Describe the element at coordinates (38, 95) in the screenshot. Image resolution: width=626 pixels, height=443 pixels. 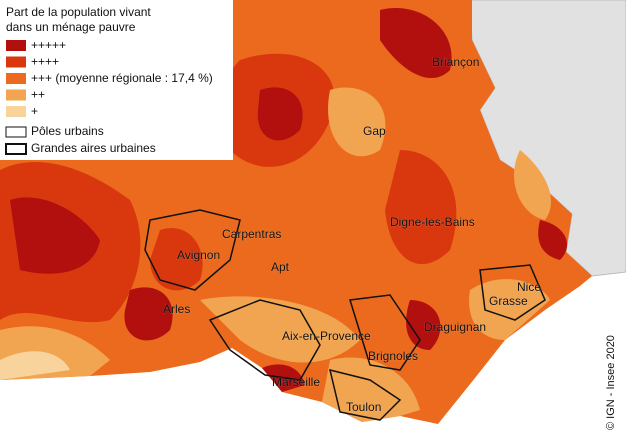
I see `legend-label: ++` at that location.